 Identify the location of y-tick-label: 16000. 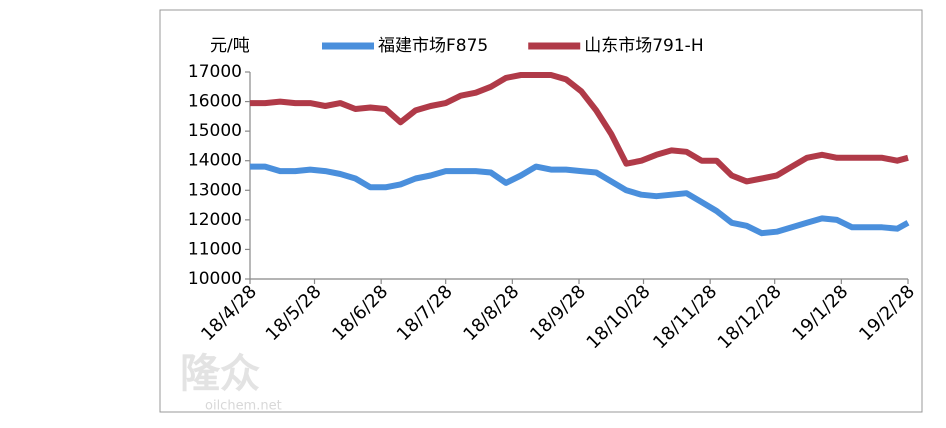
(215, 102).